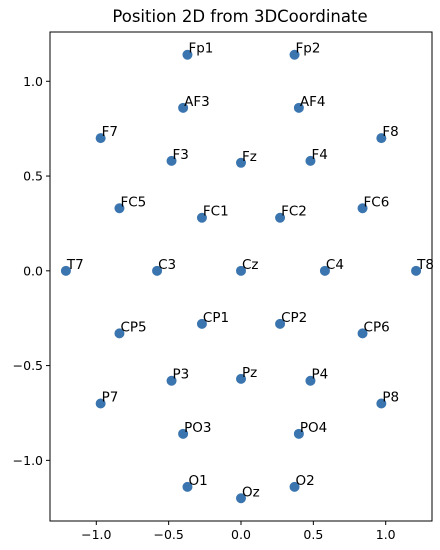 The image size is (440, 550). Describe the element at coordinates (96, 534) in the screenshot. I see `x-tick-label: −1.0` at that location.